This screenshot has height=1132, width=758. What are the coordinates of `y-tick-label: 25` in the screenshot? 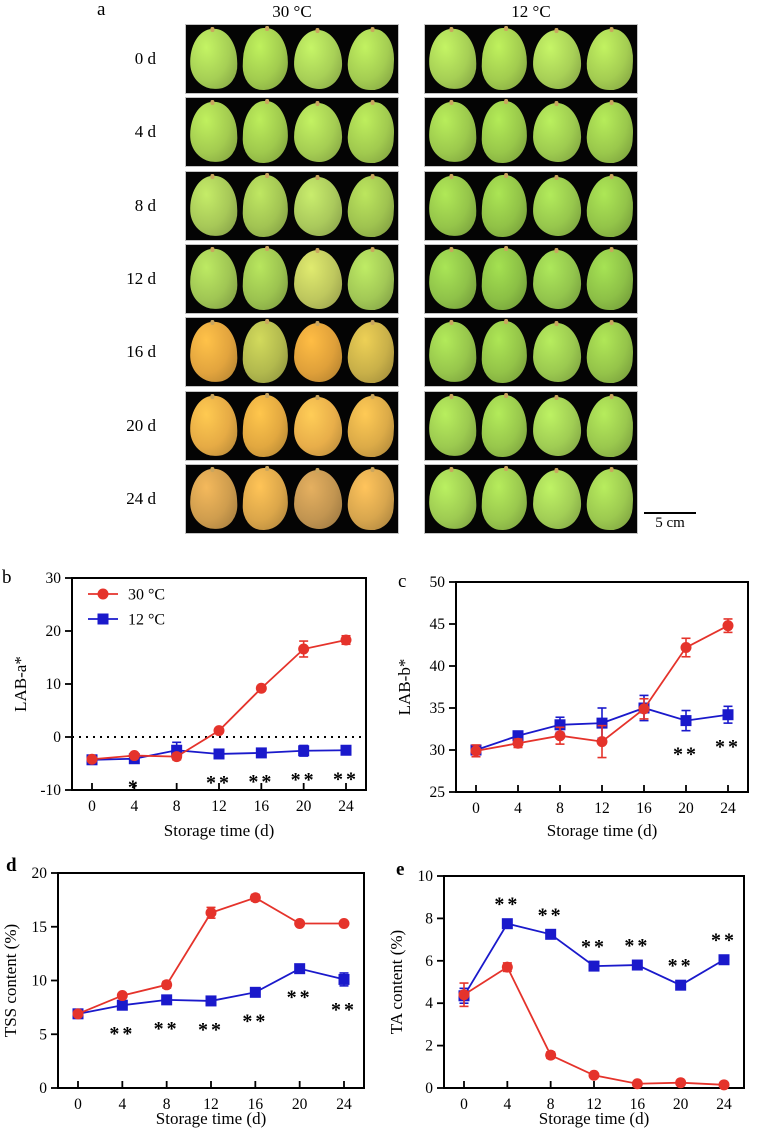 It's located at (438, 792).